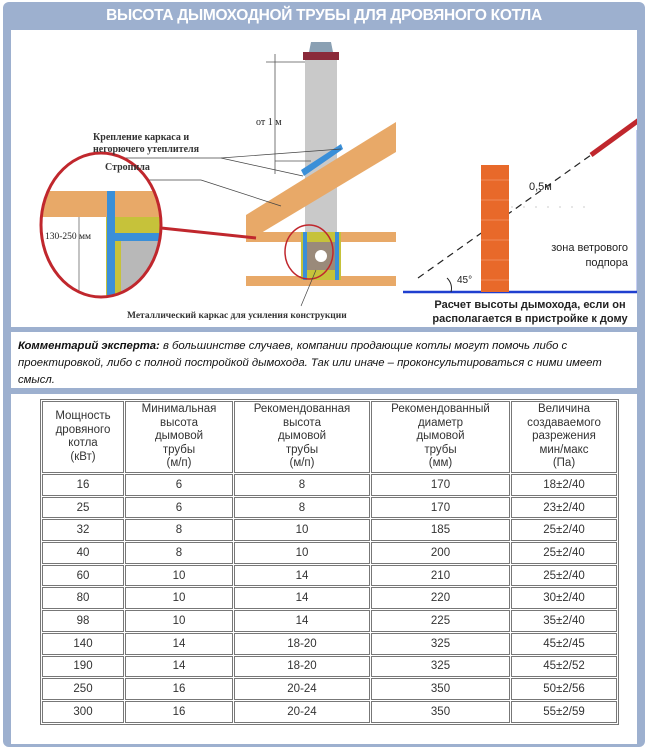 Image resolution: width=650 pixels, height=750 pixels. I want to click on table-cell: 25, so click(83, 507).